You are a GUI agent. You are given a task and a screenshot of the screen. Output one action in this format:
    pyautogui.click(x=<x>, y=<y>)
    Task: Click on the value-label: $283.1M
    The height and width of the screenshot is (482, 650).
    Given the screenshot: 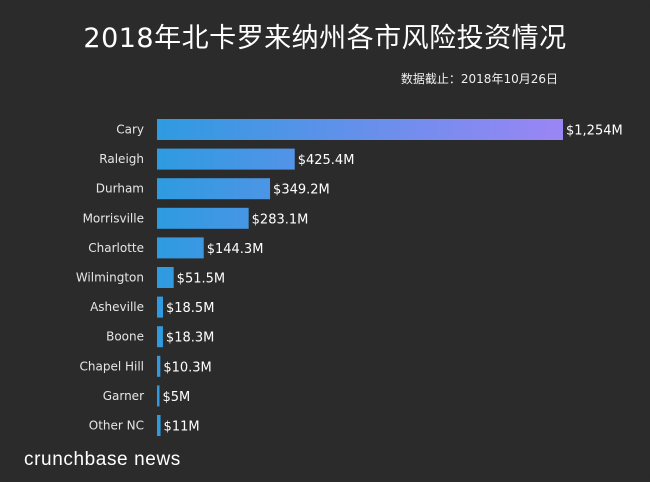 What is the action you would take?
    pyautogui.click(x=280, y=219)
    